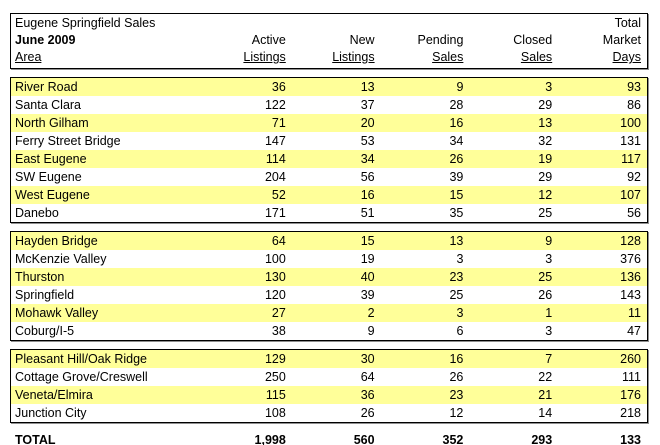 The width and height of the screenshot is (660, 445). Describe the element at coordinates (367, 123) in the screenshot. I see `value-cell: 20` at that location.